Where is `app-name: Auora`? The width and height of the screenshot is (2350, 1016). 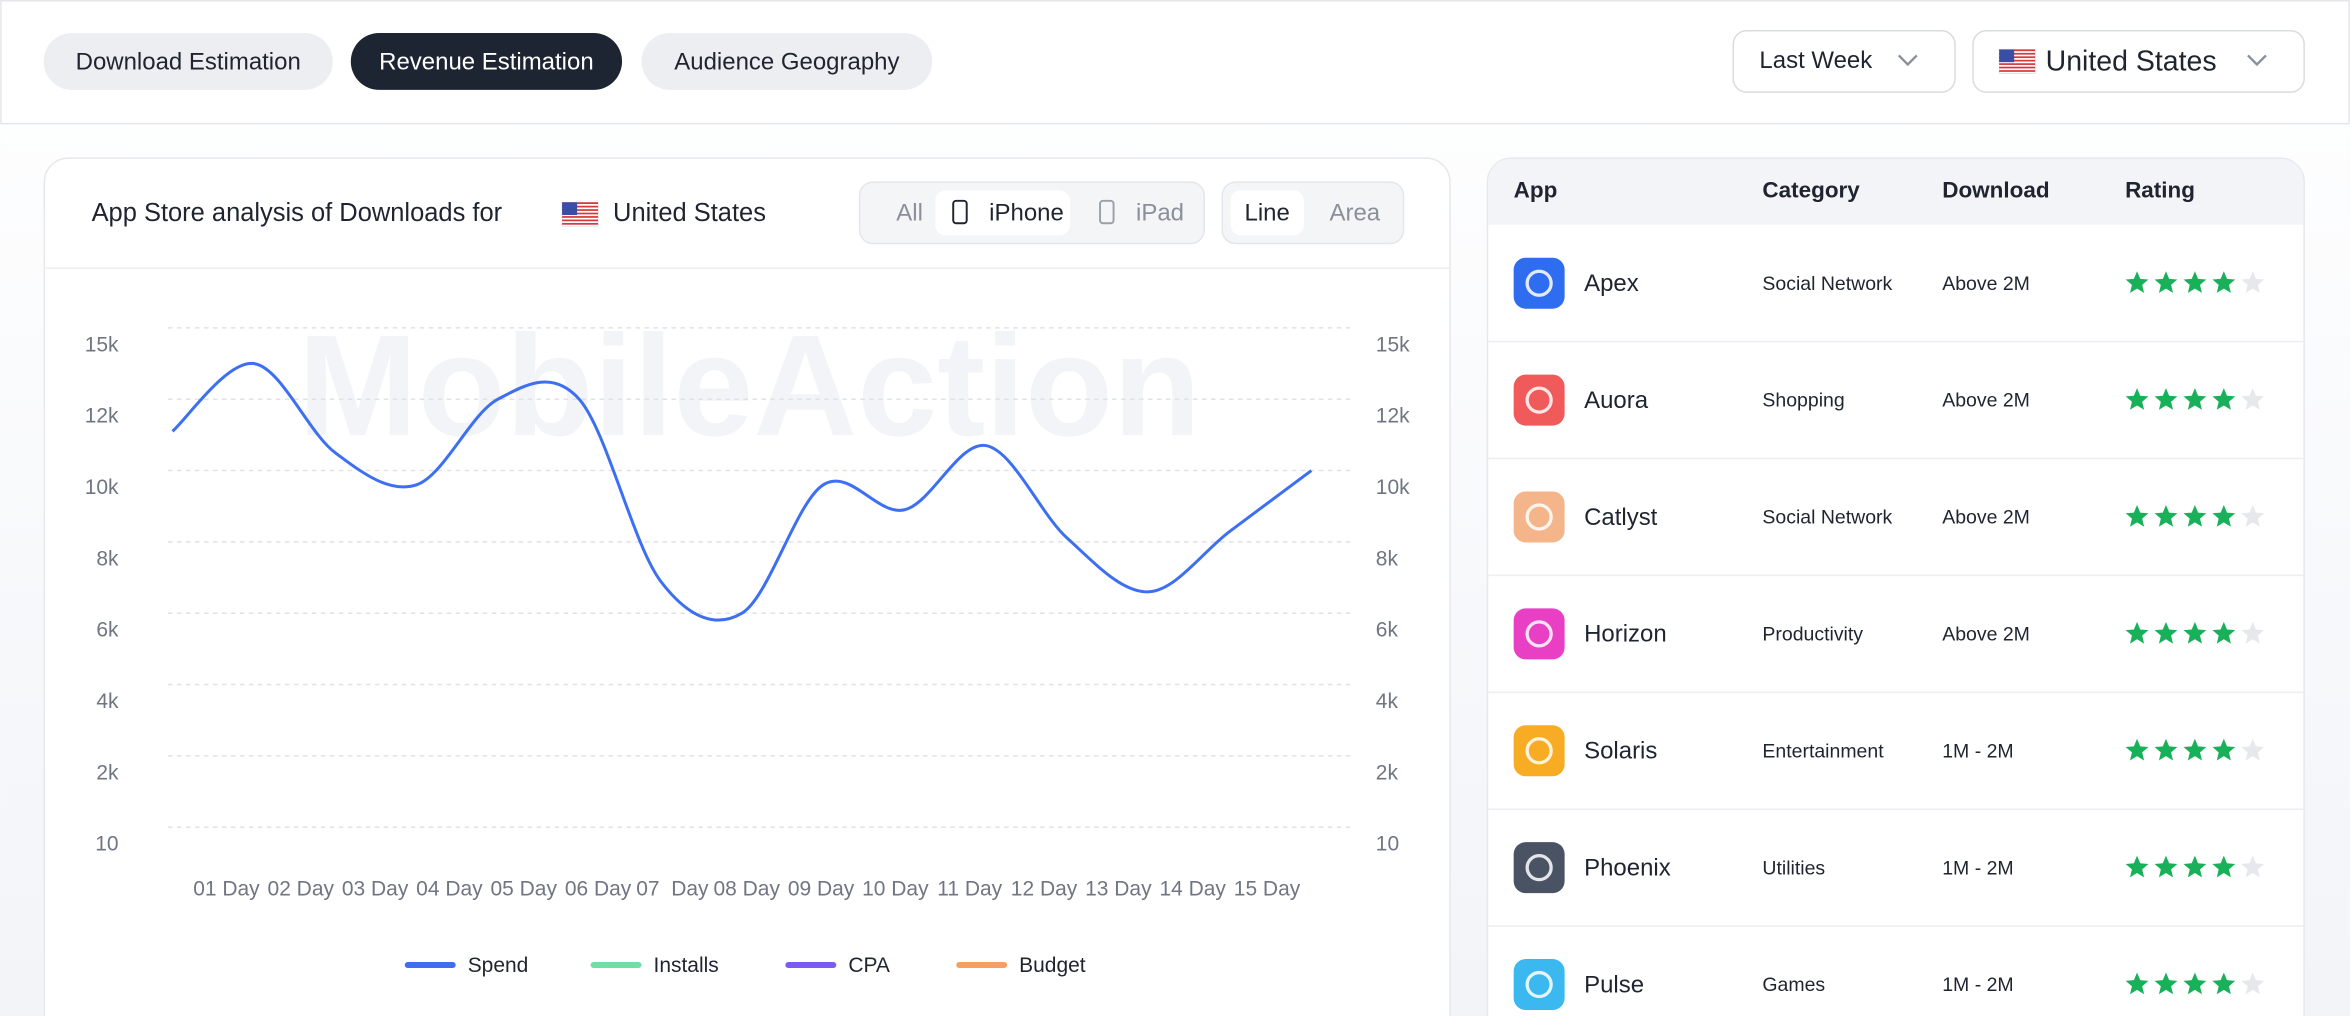
app-name: Auora is located at coordinates (1616, 400).